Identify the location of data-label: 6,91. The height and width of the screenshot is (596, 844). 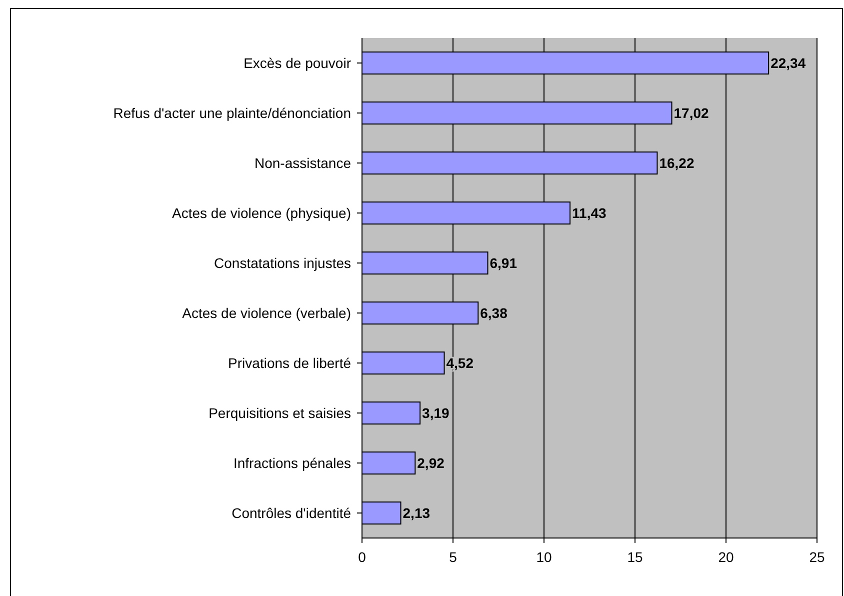
(504, 262).